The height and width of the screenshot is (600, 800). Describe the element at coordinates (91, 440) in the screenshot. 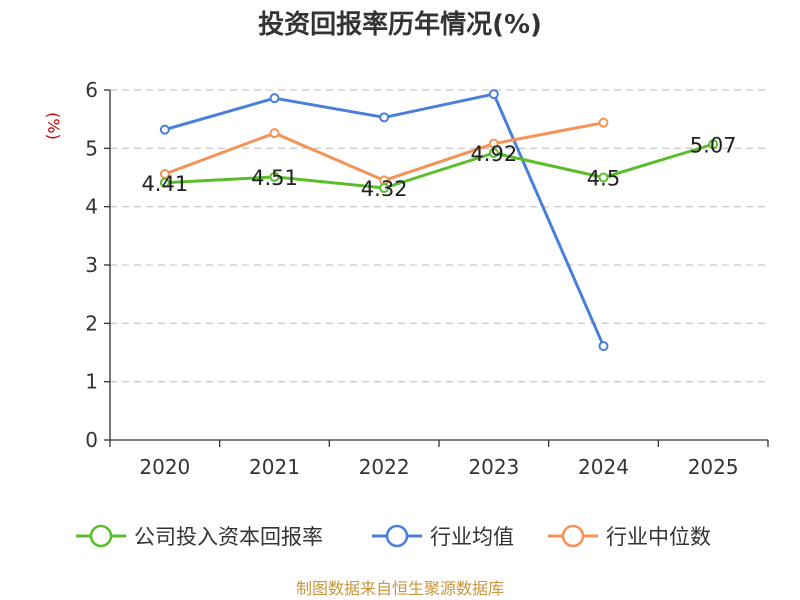

I see `y-tick-label: 0` at that location.